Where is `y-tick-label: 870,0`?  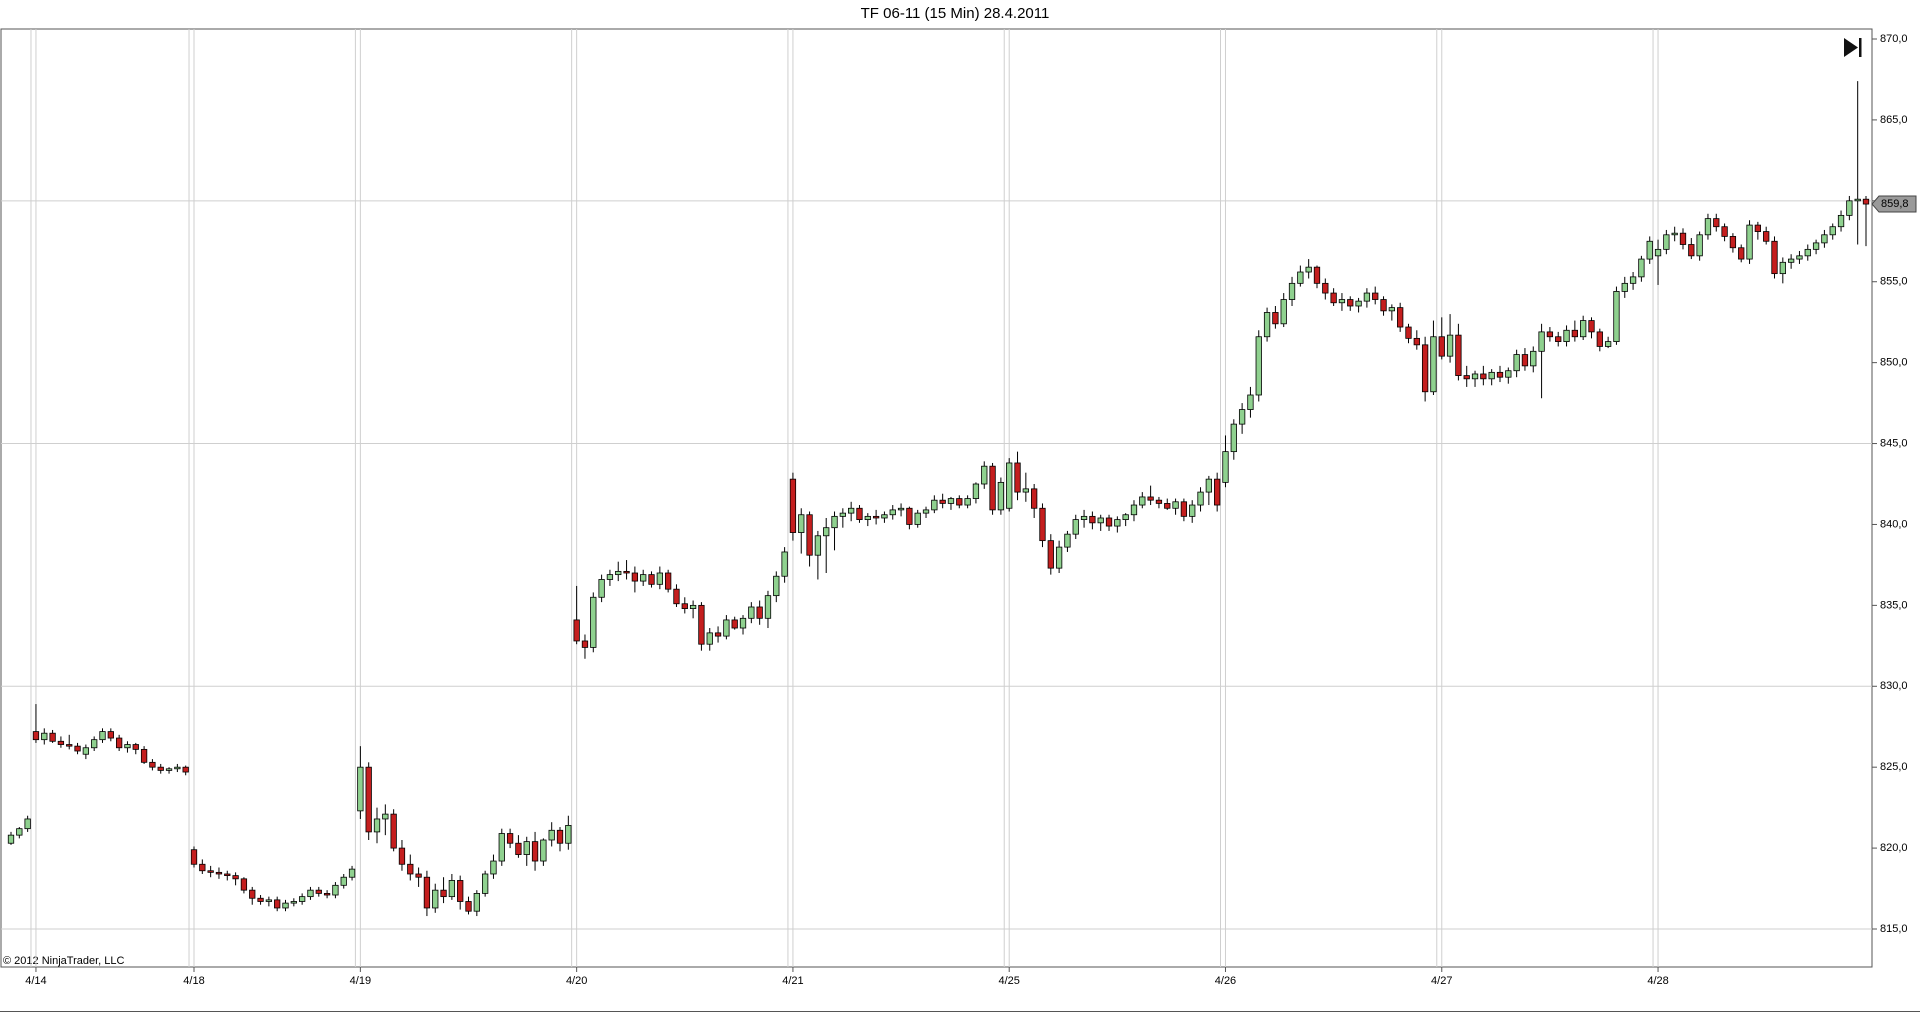
y-tick-label: 870,0 is located at coordinates (1894, 39).